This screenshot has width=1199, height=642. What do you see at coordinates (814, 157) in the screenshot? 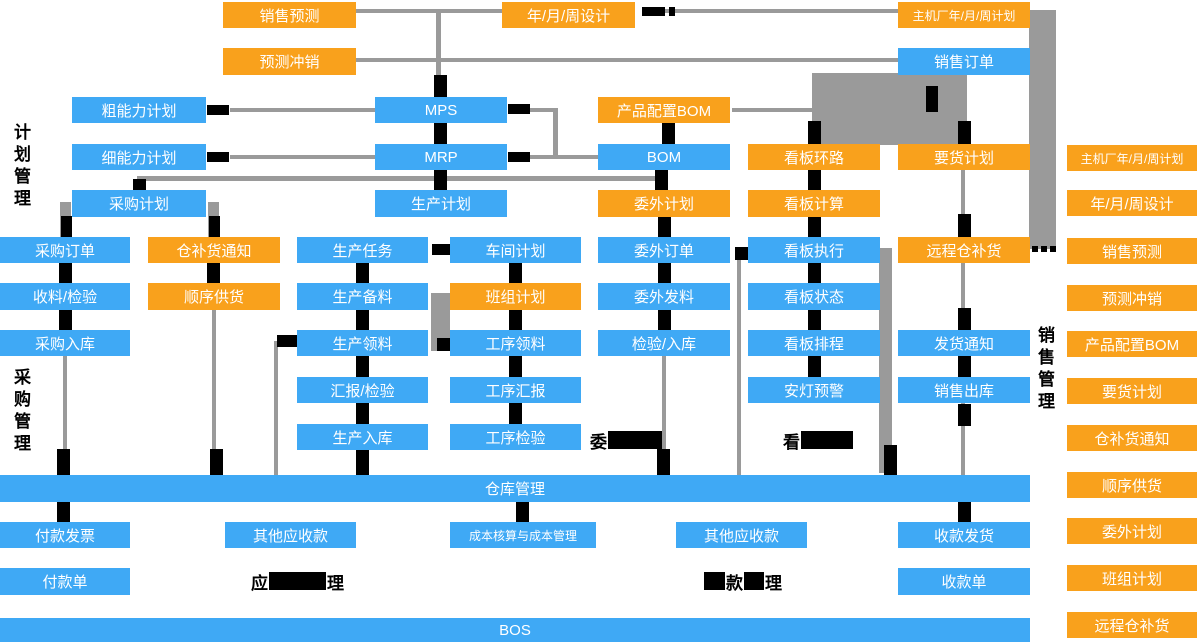
I see `node-kanban-loop: 看板环路` at bounding box center [814, 157].